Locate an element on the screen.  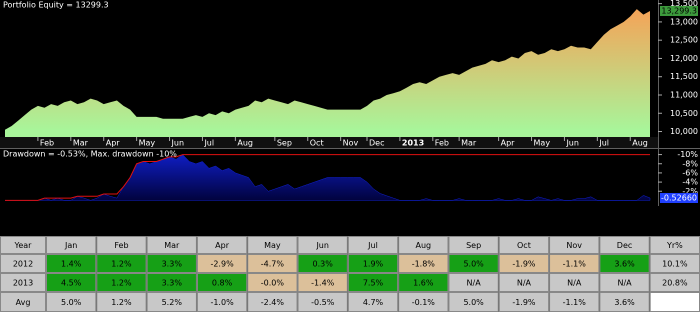
y-tick-label: -6% is located at coordinates (690, 172).